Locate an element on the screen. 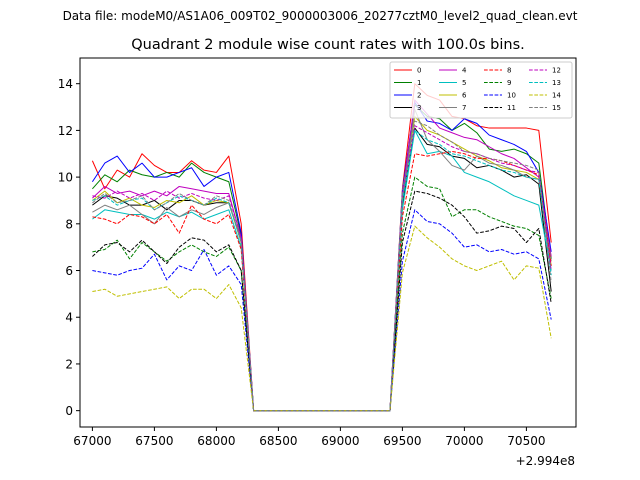  y-tick-label: 4 is located at coordinates (69, 318).